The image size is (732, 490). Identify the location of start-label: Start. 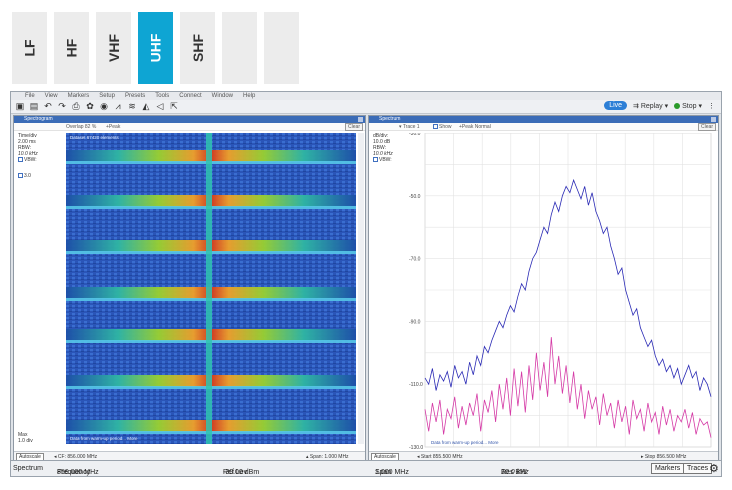
(426, 457).